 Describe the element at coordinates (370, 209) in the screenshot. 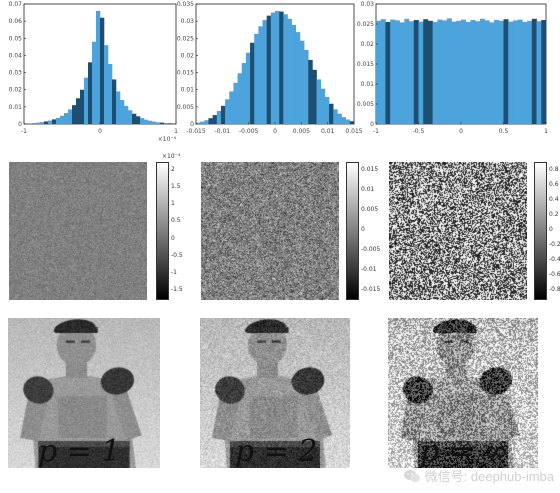

I see `colorbar-tick-label: 0.005` at that location.